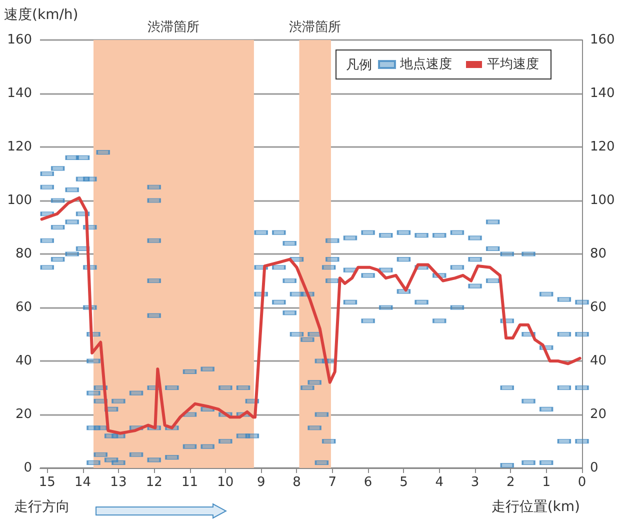 Image resolution: width=632 pixels, height=522 pixels. What do you see at coordinates (41, 15) in the screenshot?
I see `y-axis-title: 速度(km/h)` at bounding box center [41, 15].